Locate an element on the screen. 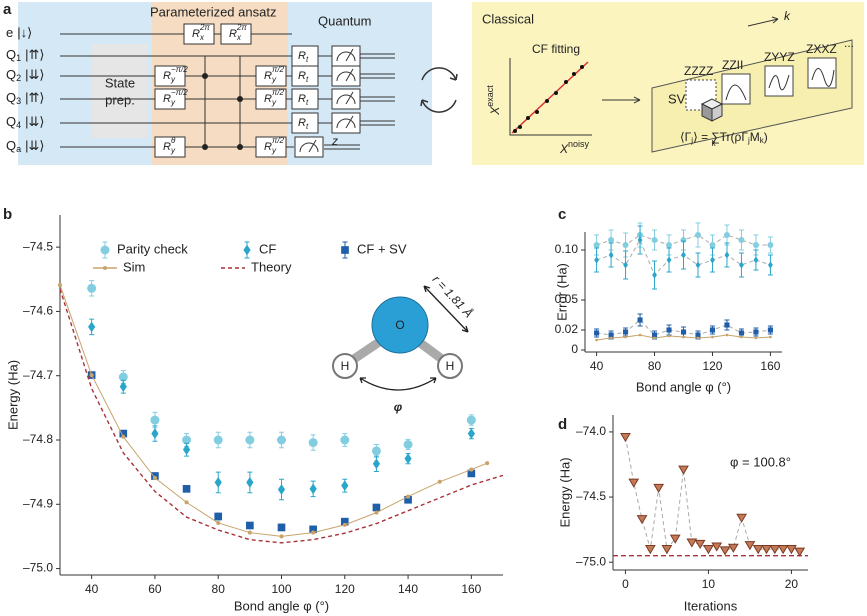 This screenshot has height=616, width=867. panel-label: a is located at coordinates (7, 9).